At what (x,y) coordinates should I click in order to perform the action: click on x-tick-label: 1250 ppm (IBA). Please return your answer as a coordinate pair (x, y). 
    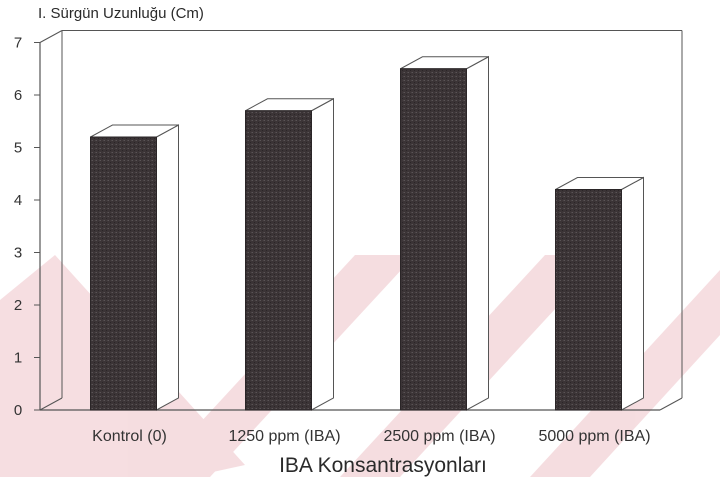
    Looking at the image, I should click on (284, 436).